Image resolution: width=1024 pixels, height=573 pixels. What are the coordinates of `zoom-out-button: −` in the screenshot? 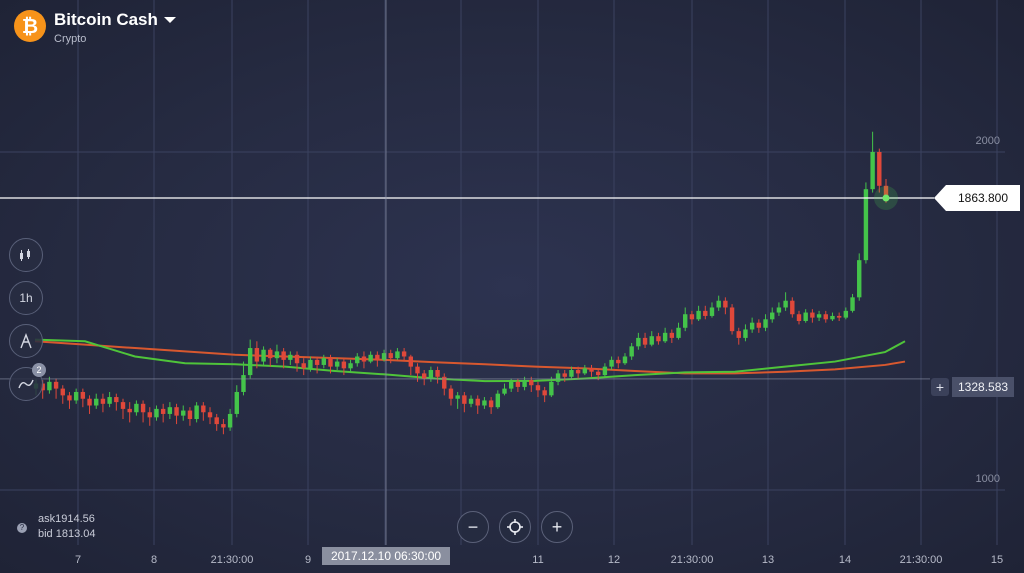 It's located at (473, 527).